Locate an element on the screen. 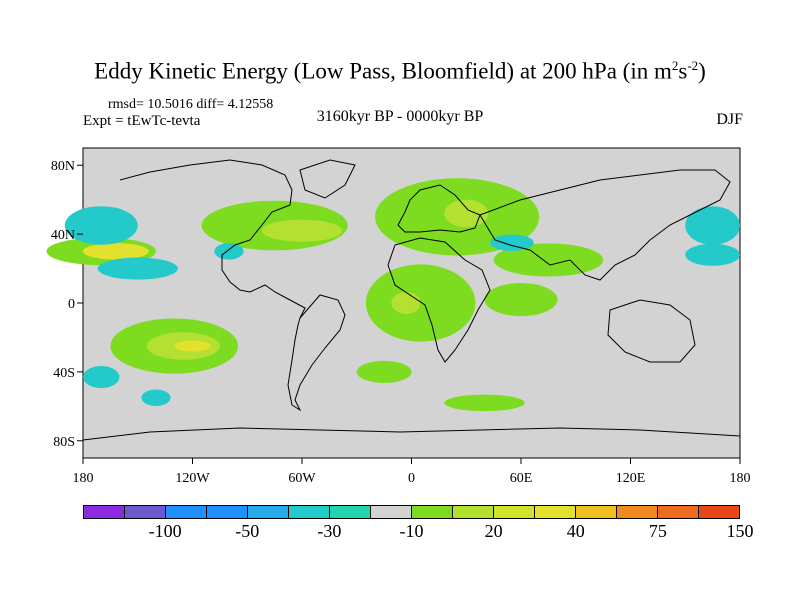 The image size is (800, 600). coast-asia is located at coordinates (605, 225).